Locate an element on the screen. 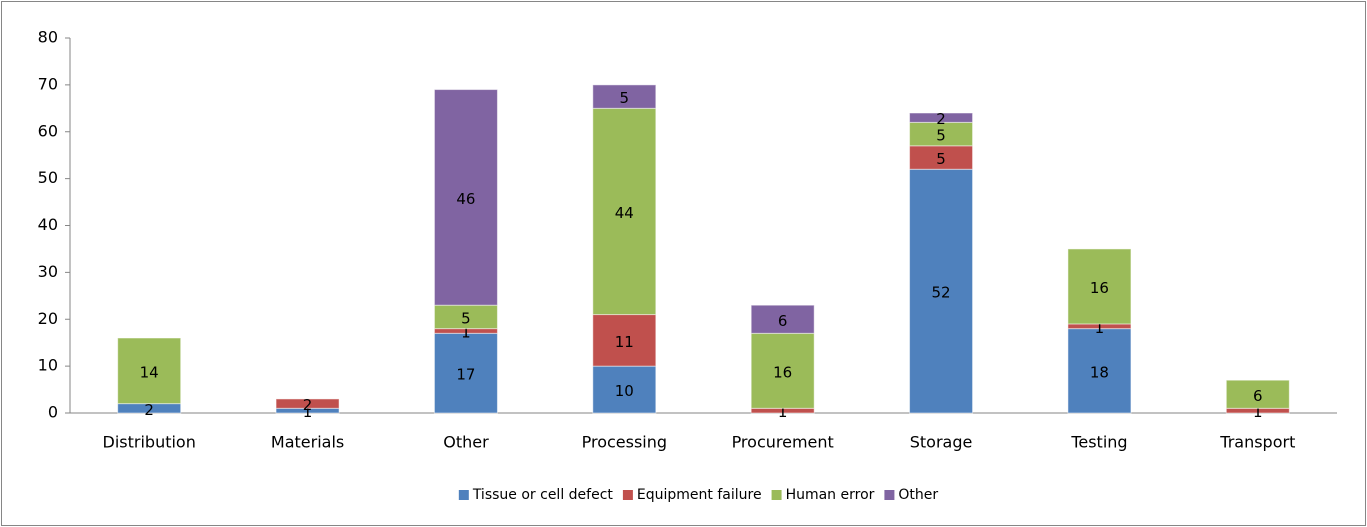 The height and width of the screenshot is (527, 1367). x-tick-label: Distribution is located at coordinates (149, 442).